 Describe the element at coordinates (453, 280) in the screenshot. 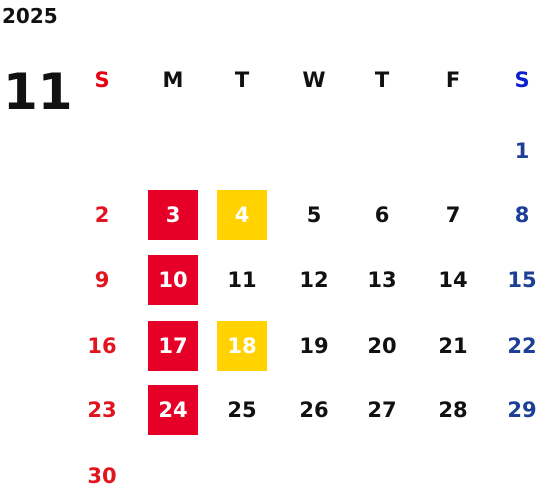

I see `day: 14` at that location.